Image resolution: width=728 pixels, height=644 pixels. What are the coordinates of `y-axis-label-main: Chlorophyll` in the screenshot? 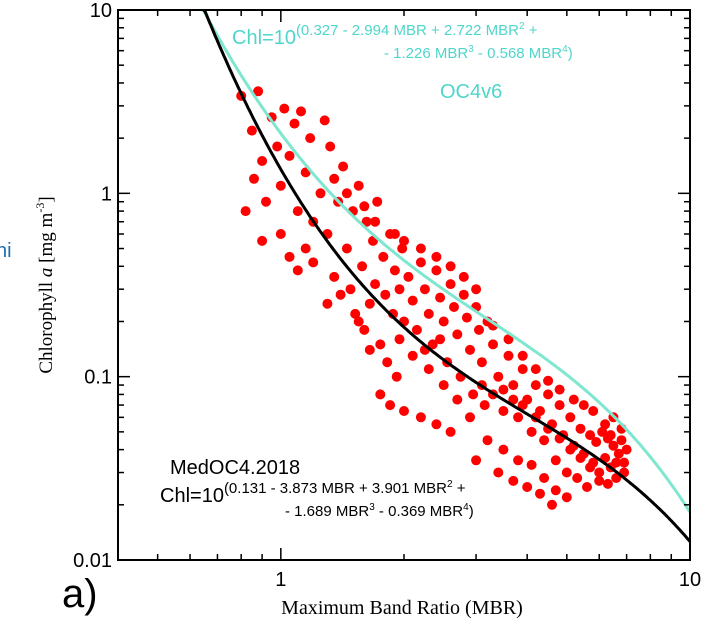 It's located at (46, 328).